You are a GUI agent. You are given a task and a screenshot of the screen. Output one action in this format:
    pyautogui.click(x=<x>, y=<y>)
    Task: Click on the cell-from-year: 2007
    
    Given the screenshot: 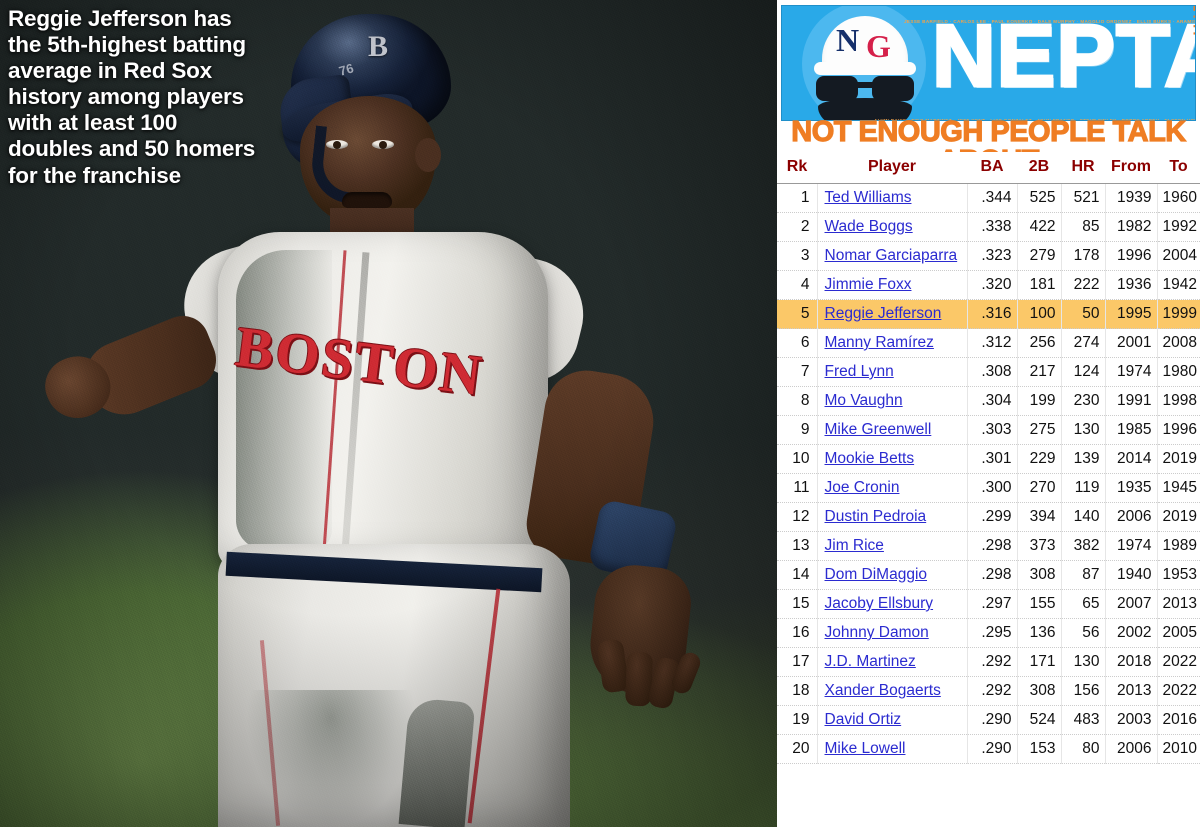 What is the action you would take?
    pyautogui.click(x=1131, y=604)
    